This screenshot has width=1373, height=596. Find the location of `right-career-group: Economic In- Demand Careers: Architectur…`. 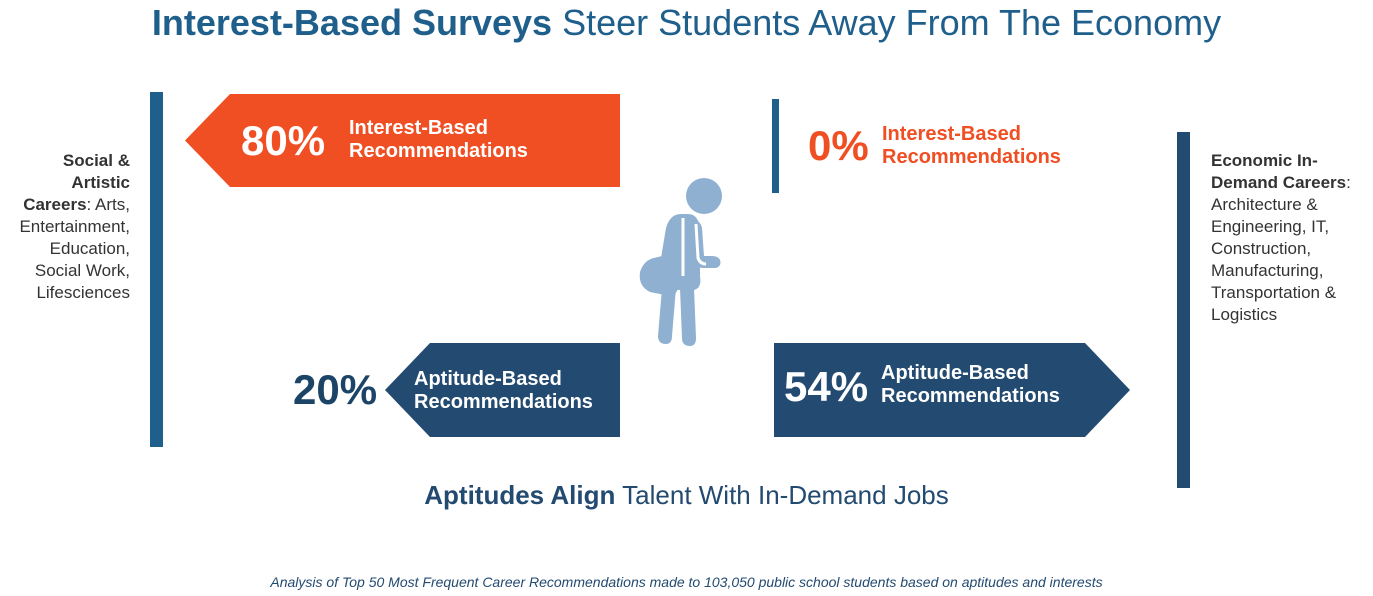

right-career-group: Economic In- Demand Careers: Architectur… is located at coordinates (1291, 238).